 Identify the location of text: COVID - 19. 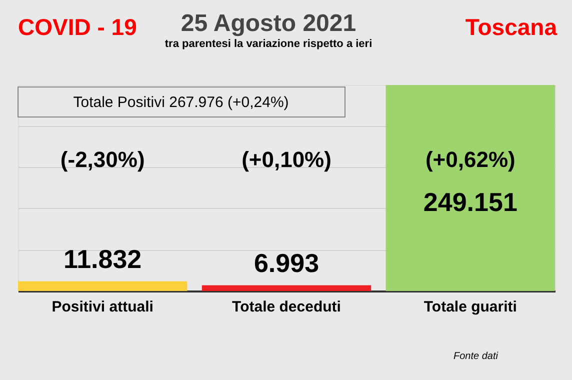
(77, 27).